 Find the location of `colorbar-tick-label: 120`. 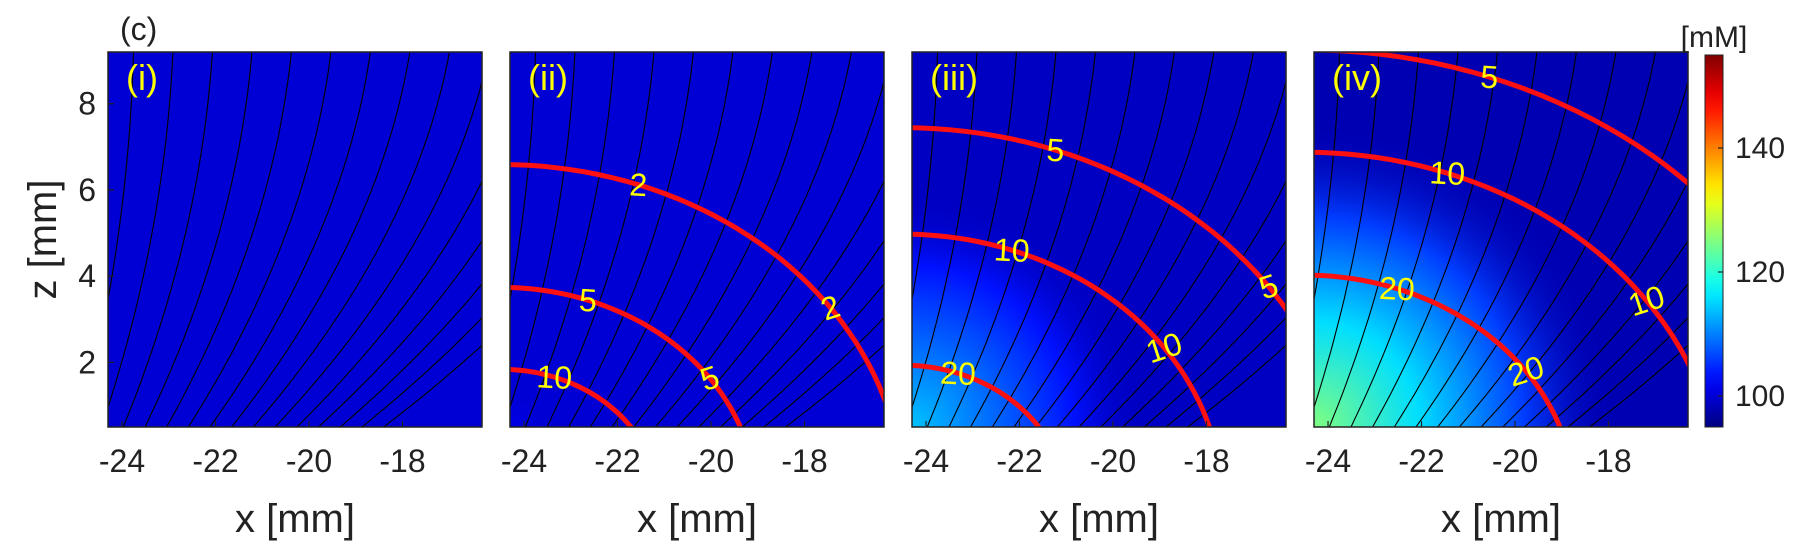

colorbar-tick-label: 120 is located at coordinates (1760, 272).